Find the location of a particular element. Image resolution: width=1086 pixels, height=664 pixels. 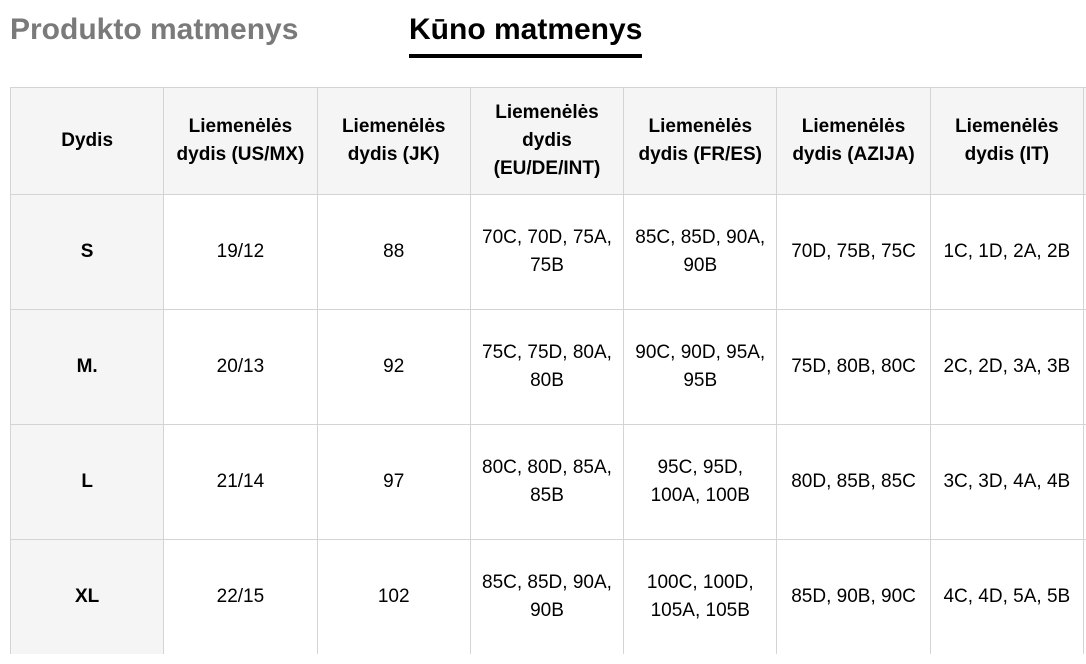

size-tabs: Produkto matmenys Kūno matmenys is located at coordinates (543, 35).